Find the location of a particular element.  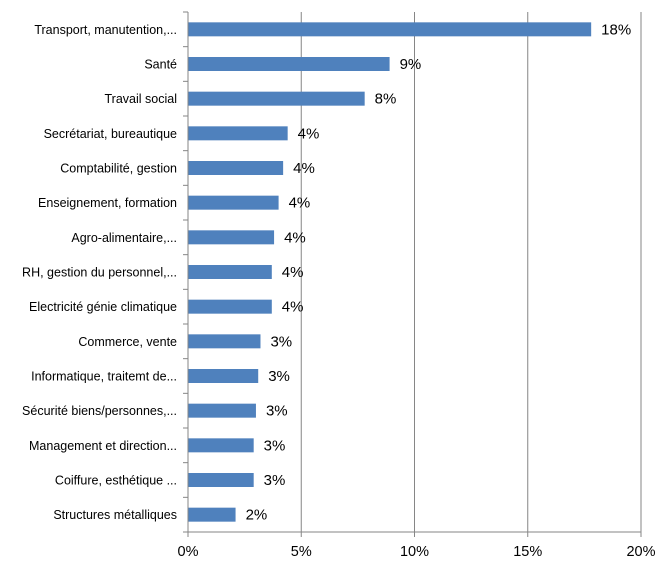

category-label: Comptabilité, gestion is located at coordinates (118, 169).